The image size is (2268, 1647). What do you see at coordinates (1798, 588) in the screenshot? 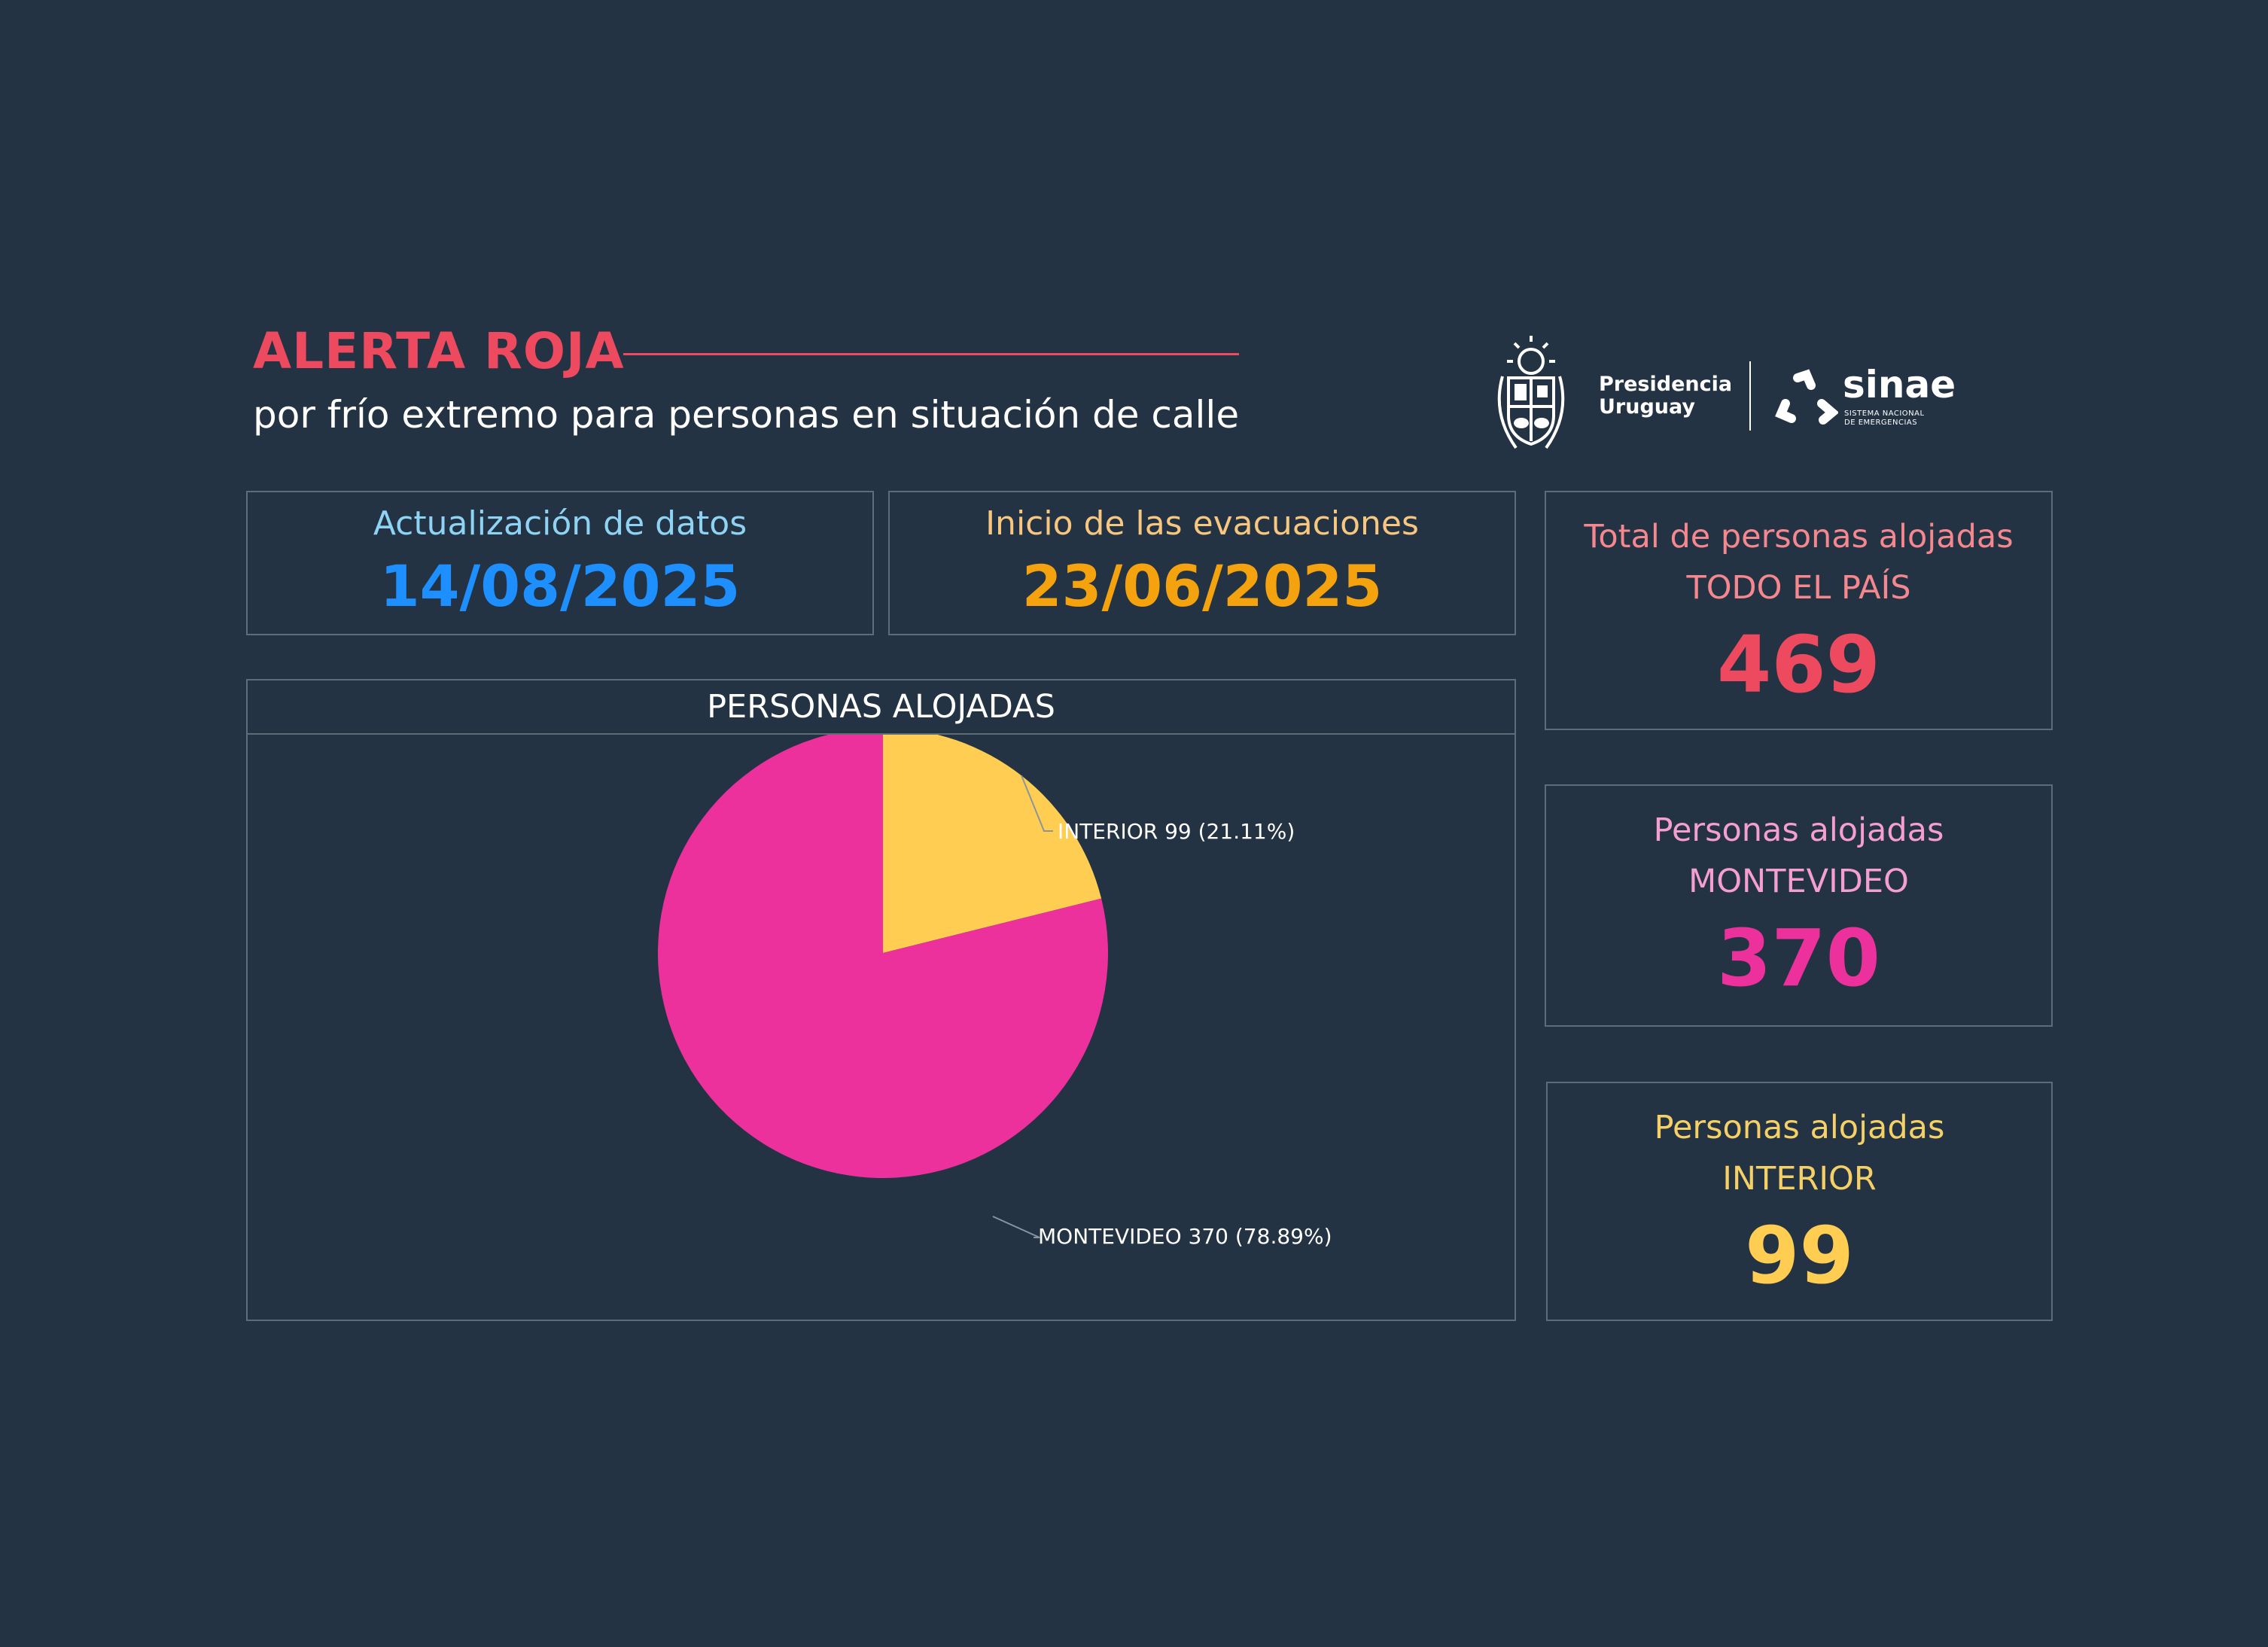
I see `total-sublabel: TODO EL PAÍS` at bounding box center [1798, 588].